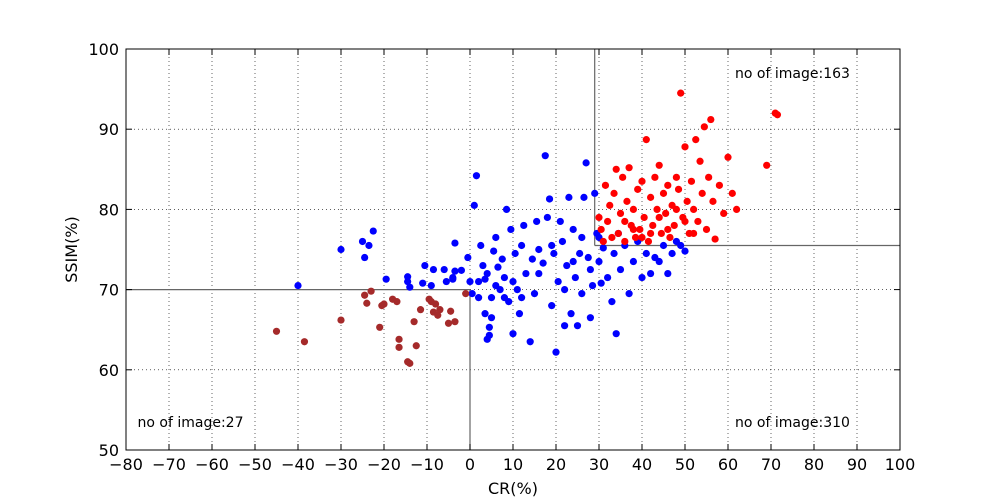  Describe the element at coordinates (900, 464) in the screenshot. I see `x-tick-label: 100` at that location.